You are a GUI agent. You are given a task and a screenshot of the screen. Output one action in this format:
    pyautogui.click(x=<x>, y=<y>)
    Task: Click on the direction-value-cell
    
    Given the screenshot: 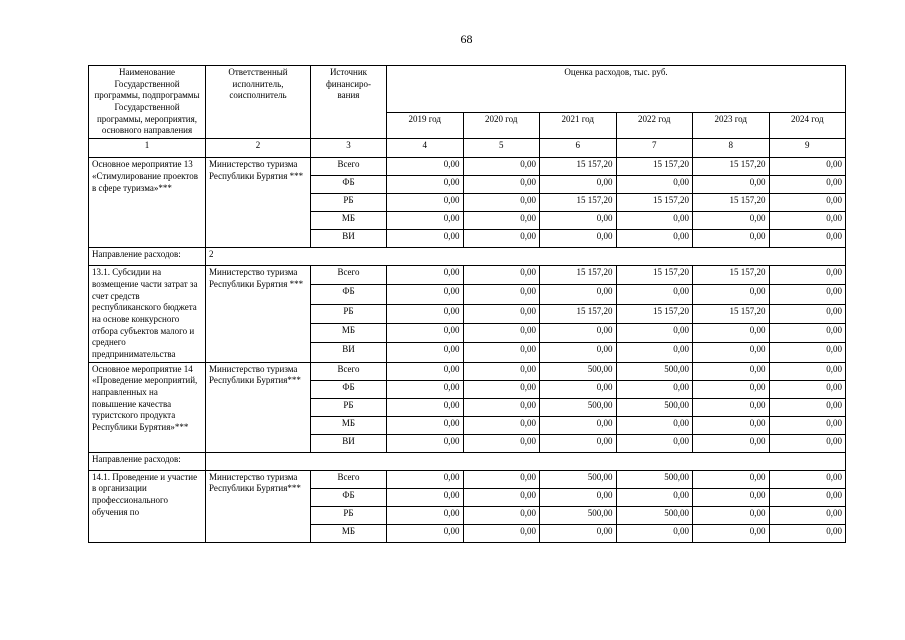 What is the action you would take?
    pyautogui.click(x=525, y=461)
    